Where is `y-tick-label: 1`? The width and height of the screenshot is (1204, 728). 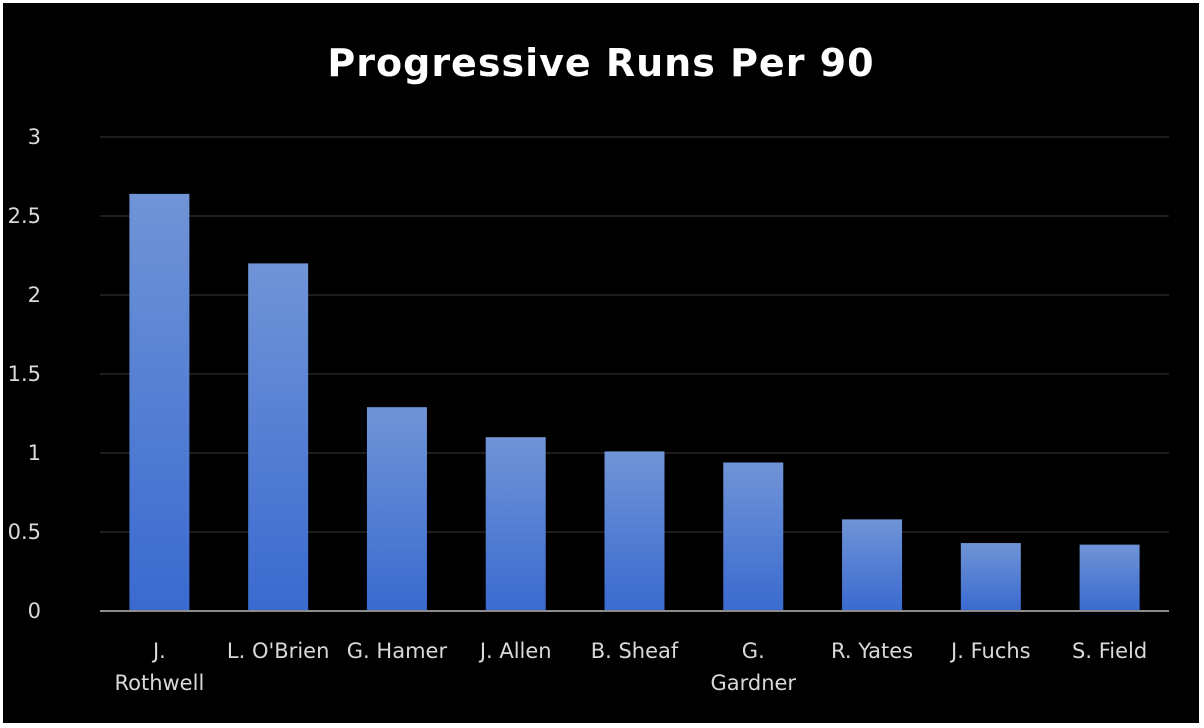 y-tick-label: 1 is located at coordinates (34, 453).